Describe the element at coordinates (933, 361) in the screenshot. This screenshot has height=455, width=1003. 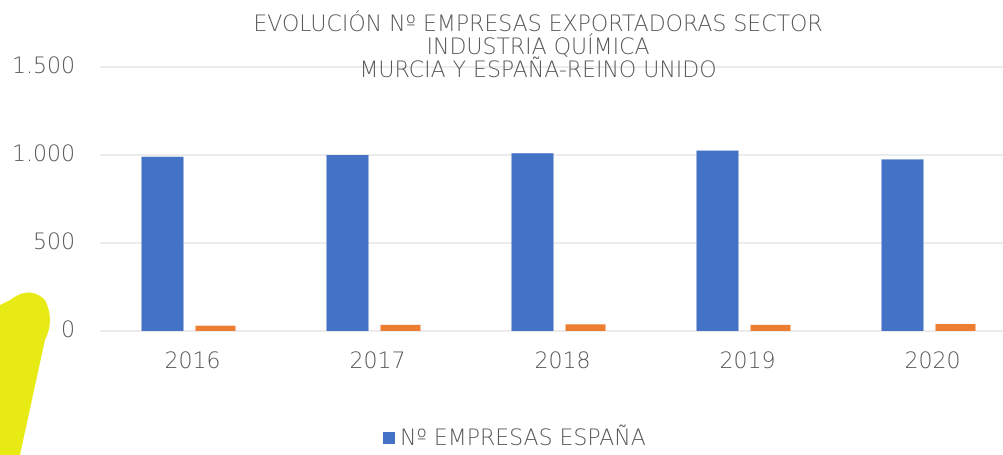
I see `x-tick-label: 2020` at that location.